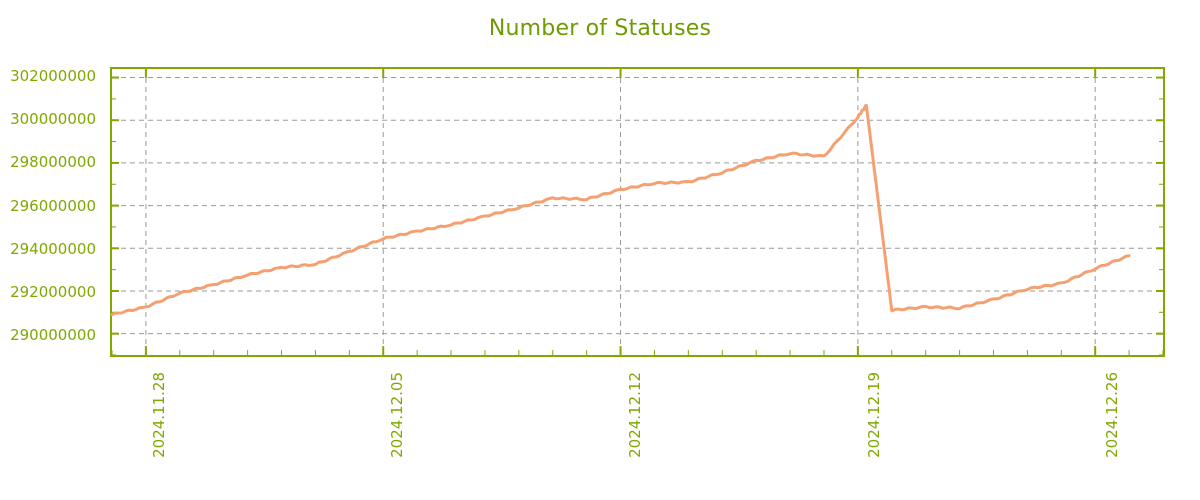  I want to click on x-axis-tick-label: 2024.12.12, so click(635, 415).